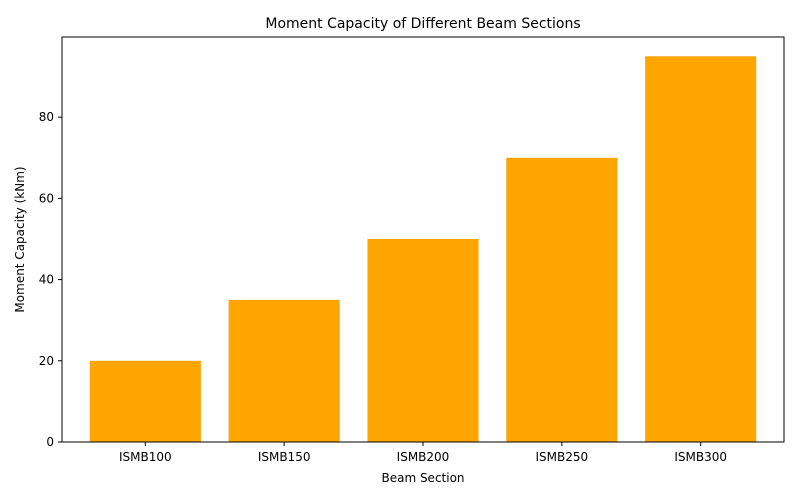 The image size is (800, 500). I want to click on x-tick-label: ISMB100, so click(145, 457).